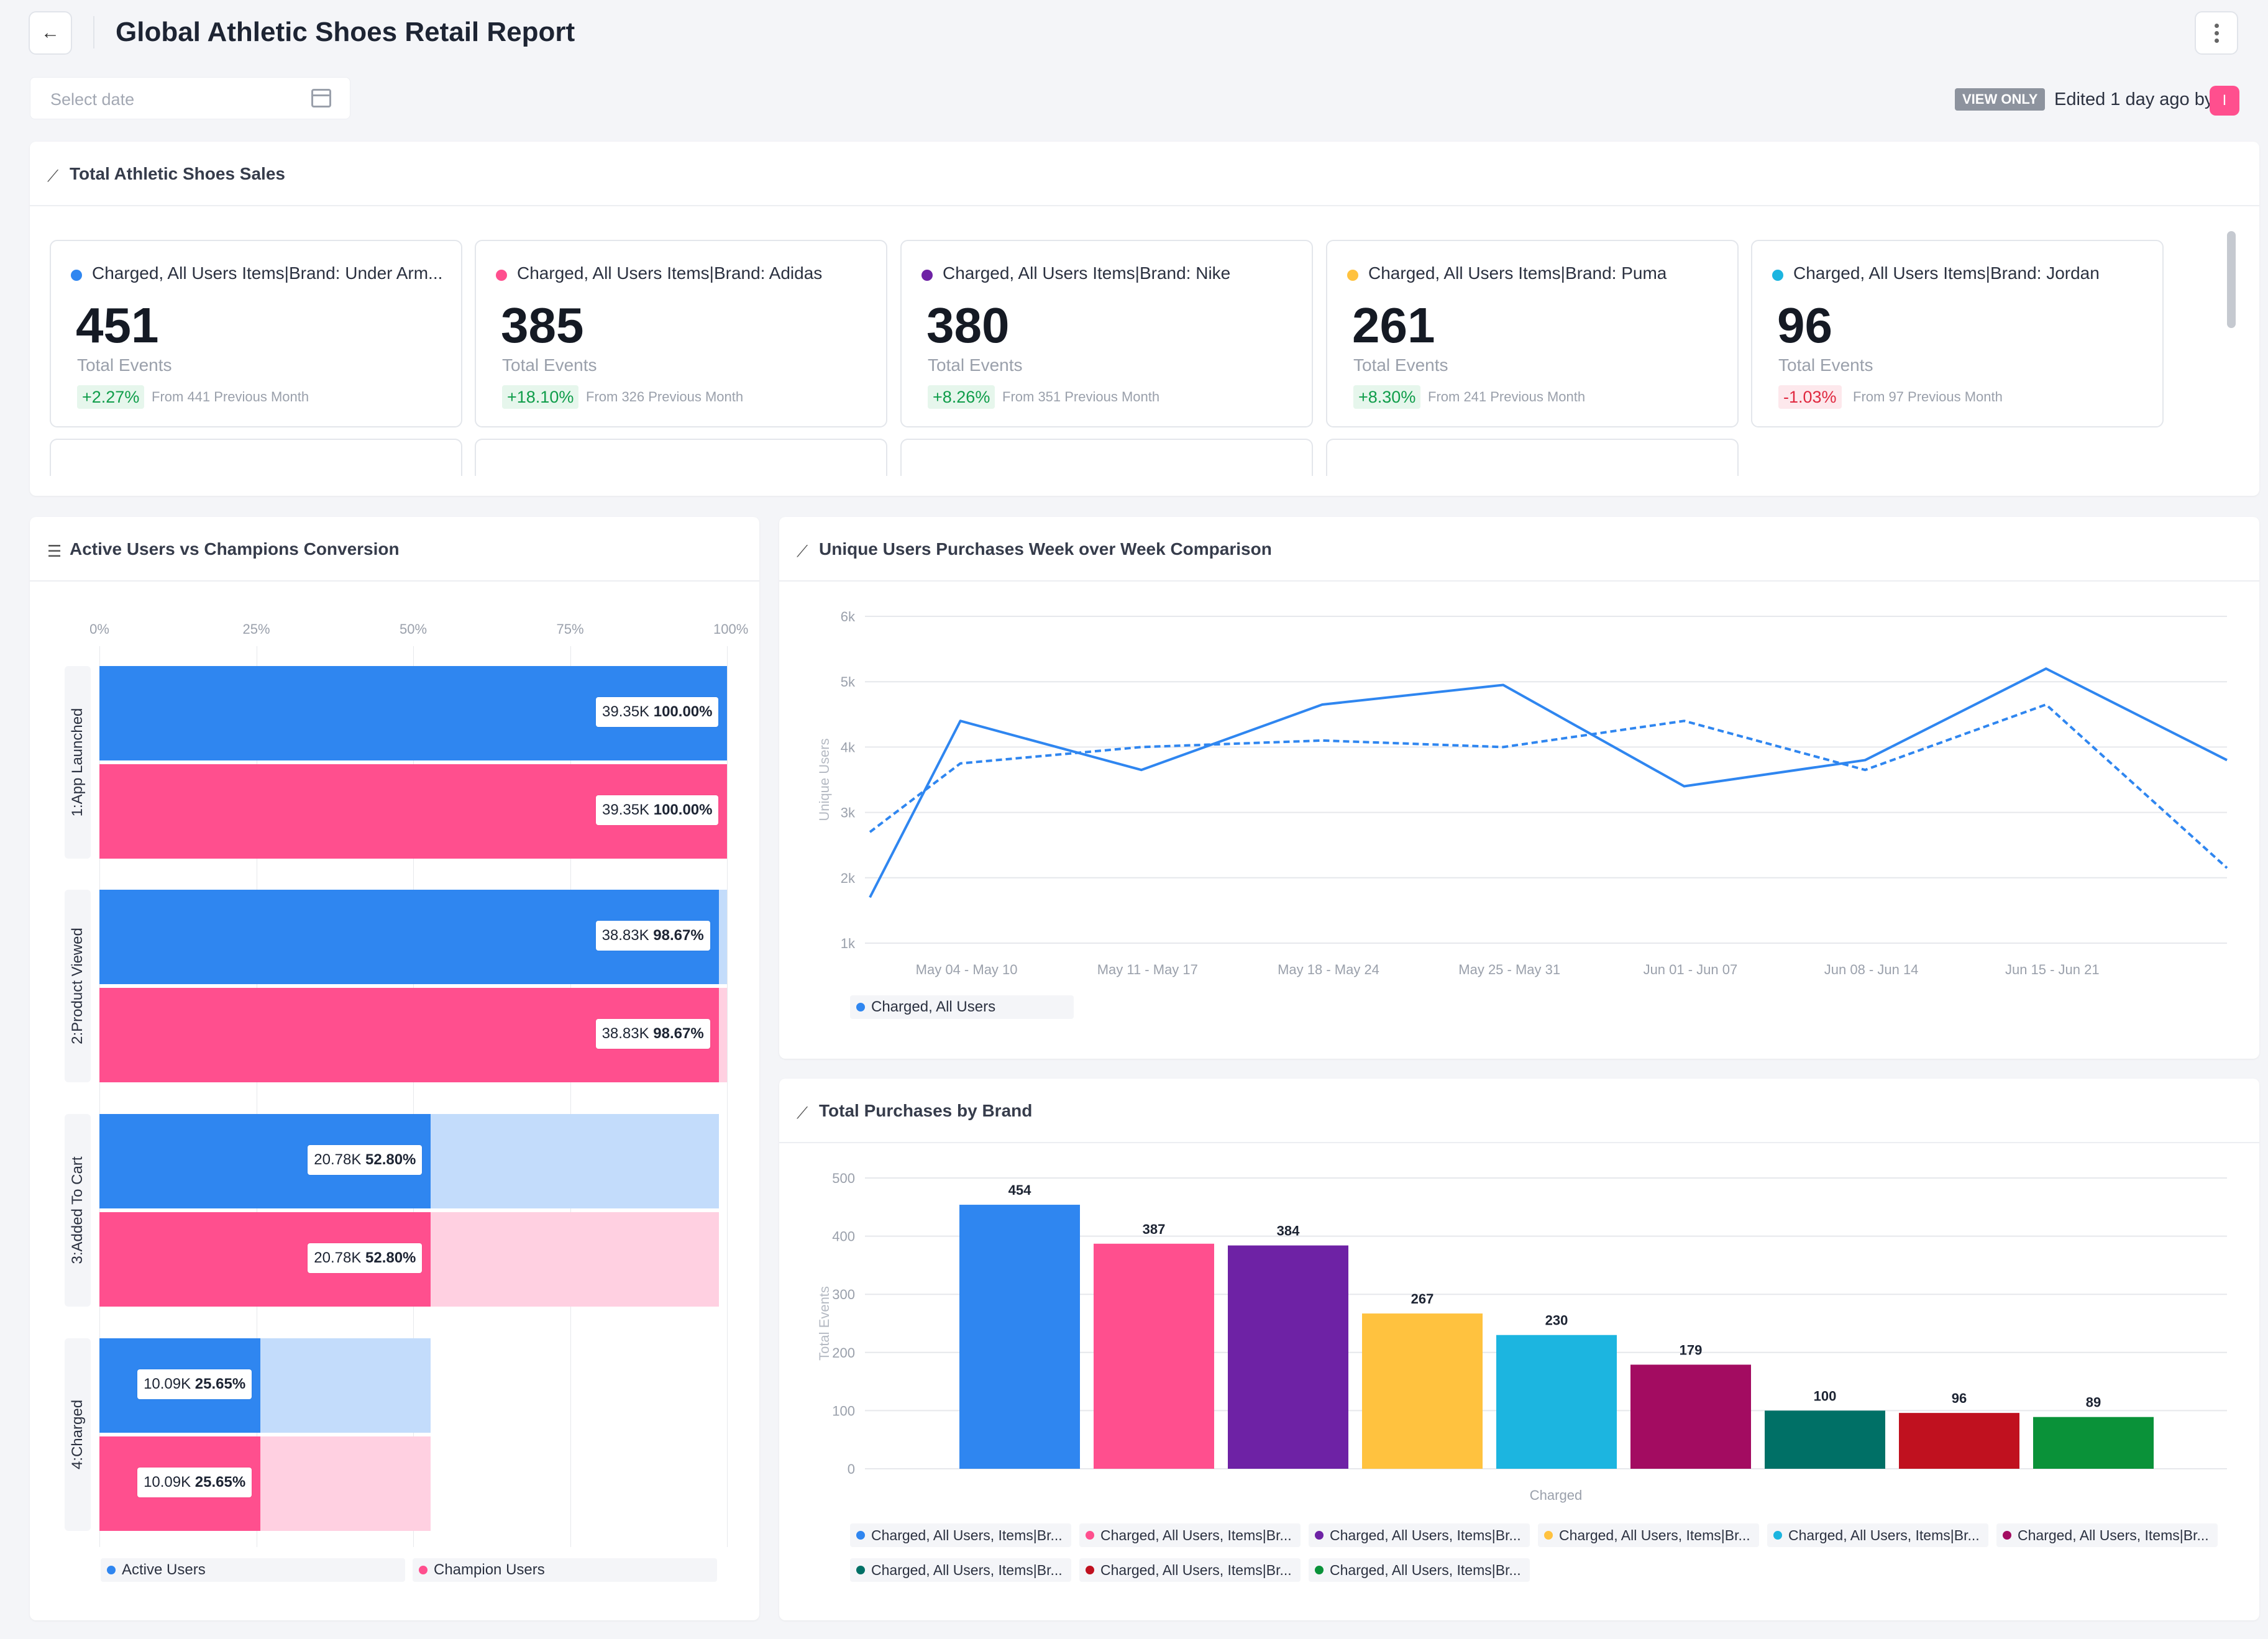 The width and height of the screenshot is (2268, 1639). I want to click on line-y-tick: 2k, so click(849, 878).